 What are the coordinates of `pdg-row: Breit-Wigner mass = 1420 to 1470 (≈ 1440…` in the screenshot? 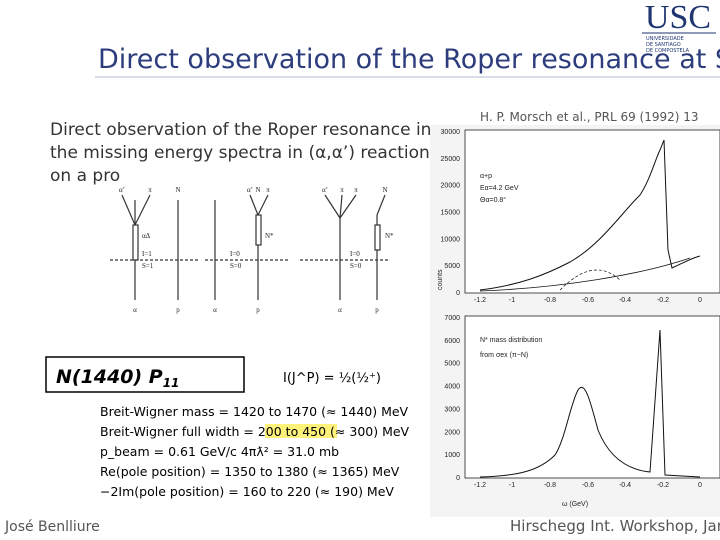 It's located at (254, 411).